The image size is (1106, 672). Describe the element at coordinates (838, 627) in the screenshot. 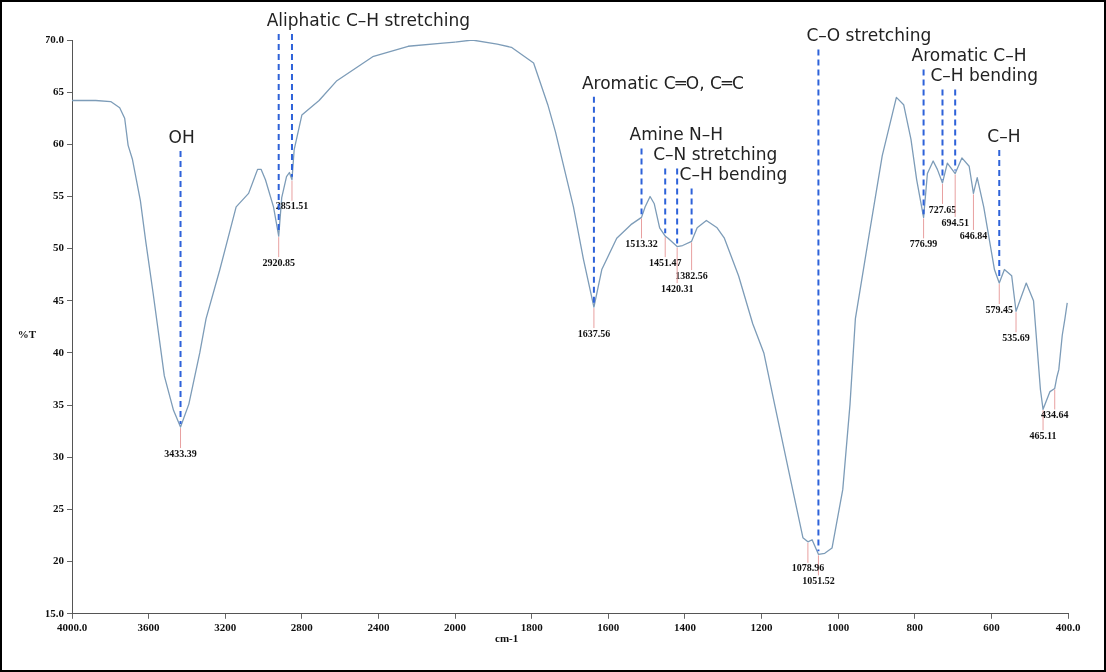

I see `x-tick-label: 1000` at that location.